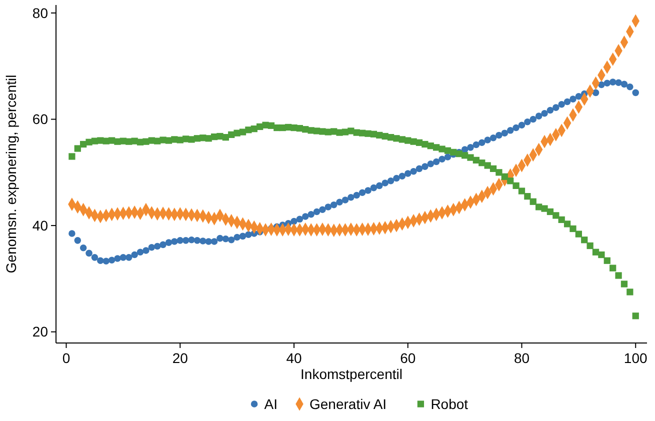  I want to click on legend-label: AI, so click(271, 404).